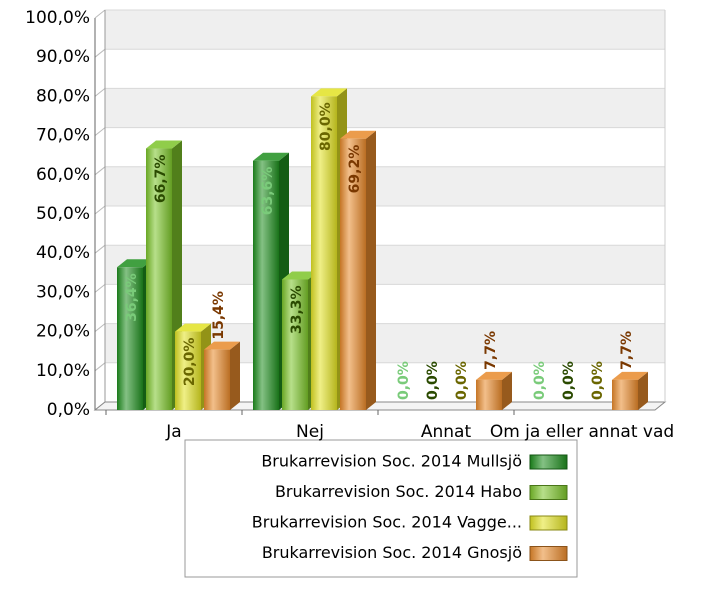 Image resolution: width=703 pixels, height=594 pixels. Describe the element at coordinates (381, 508) in the screenshot. I see `legend-box` at that location.